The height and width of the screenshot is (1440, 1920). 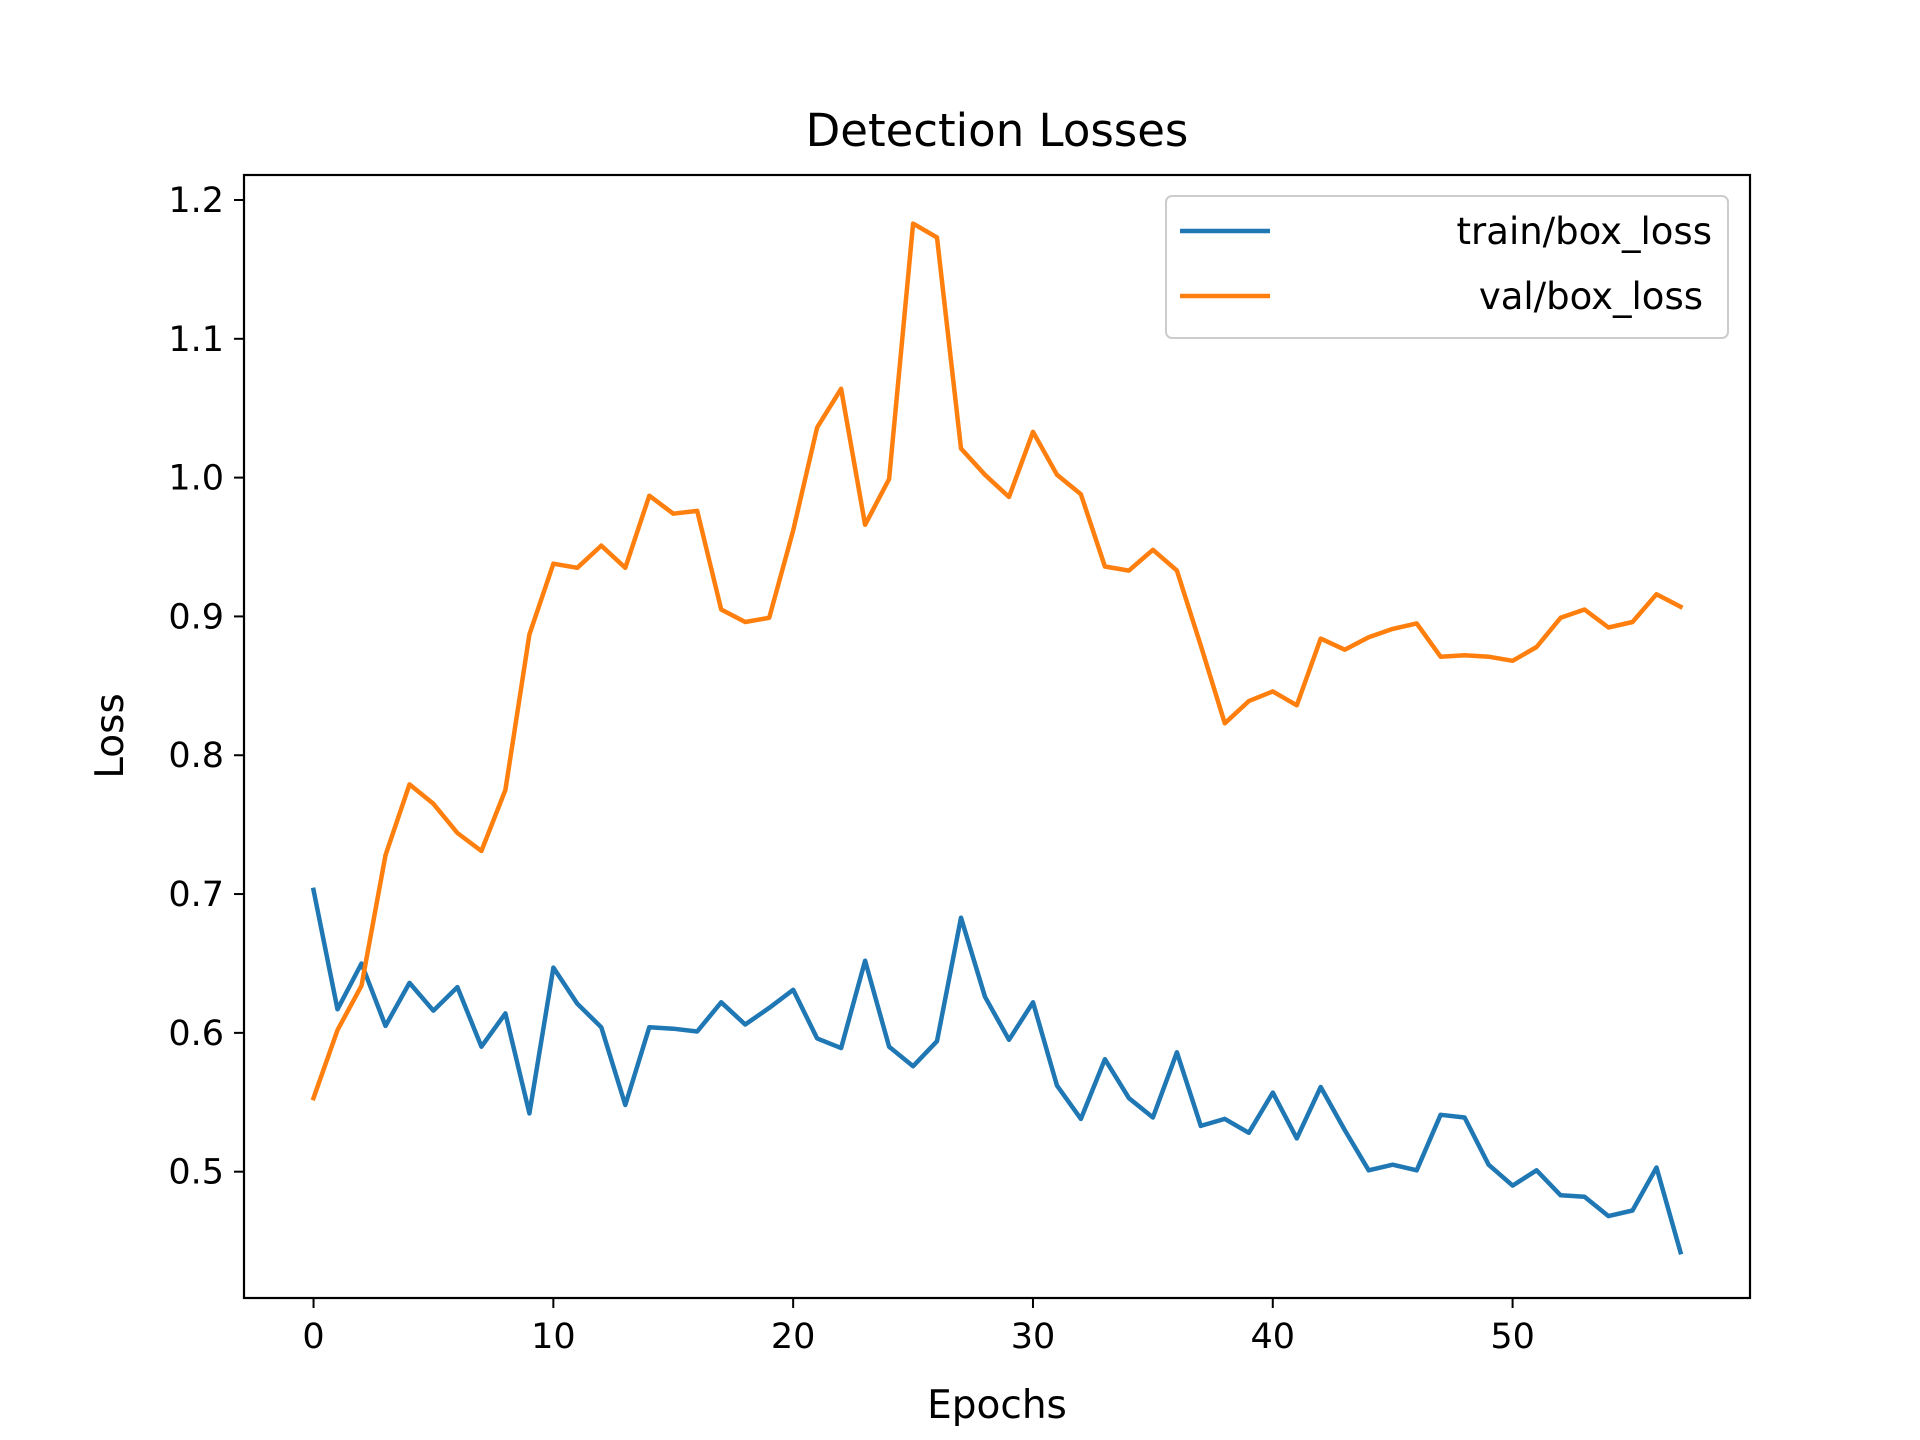 What do you see at coordinates (1033, 1337) in the screenshot?
I see `x-tick-label: 30` at bounding box center [1033, 1337].